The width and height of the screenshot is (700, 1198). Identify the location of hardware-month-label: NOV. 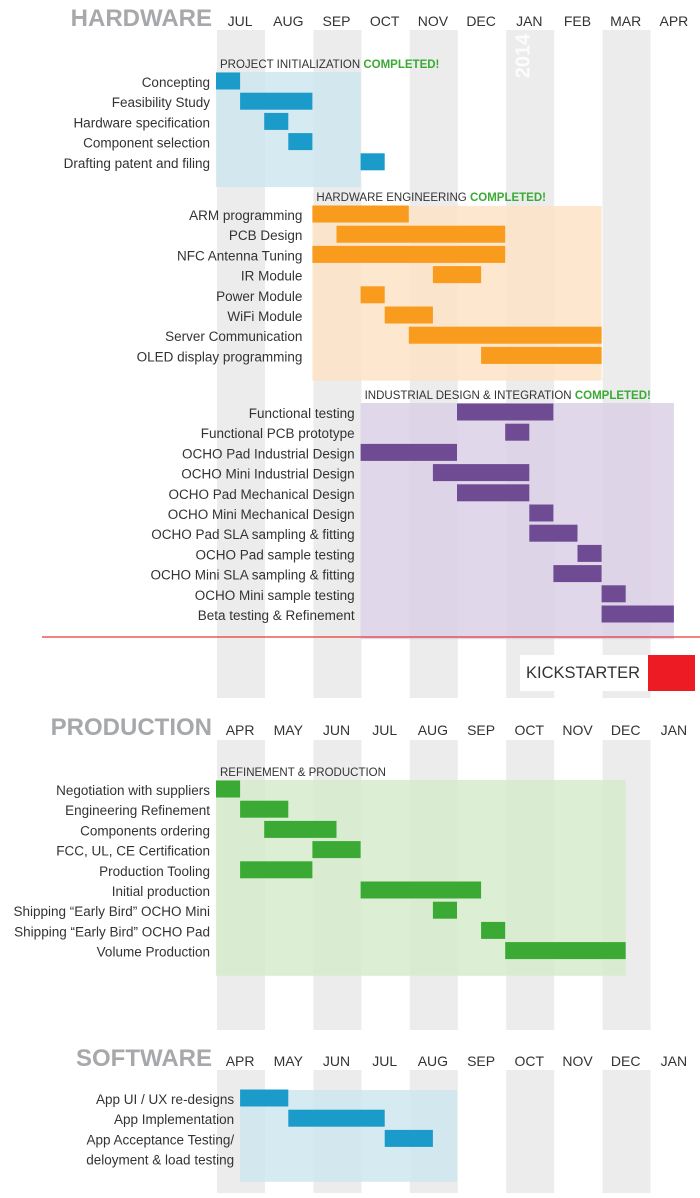
(433, 21).